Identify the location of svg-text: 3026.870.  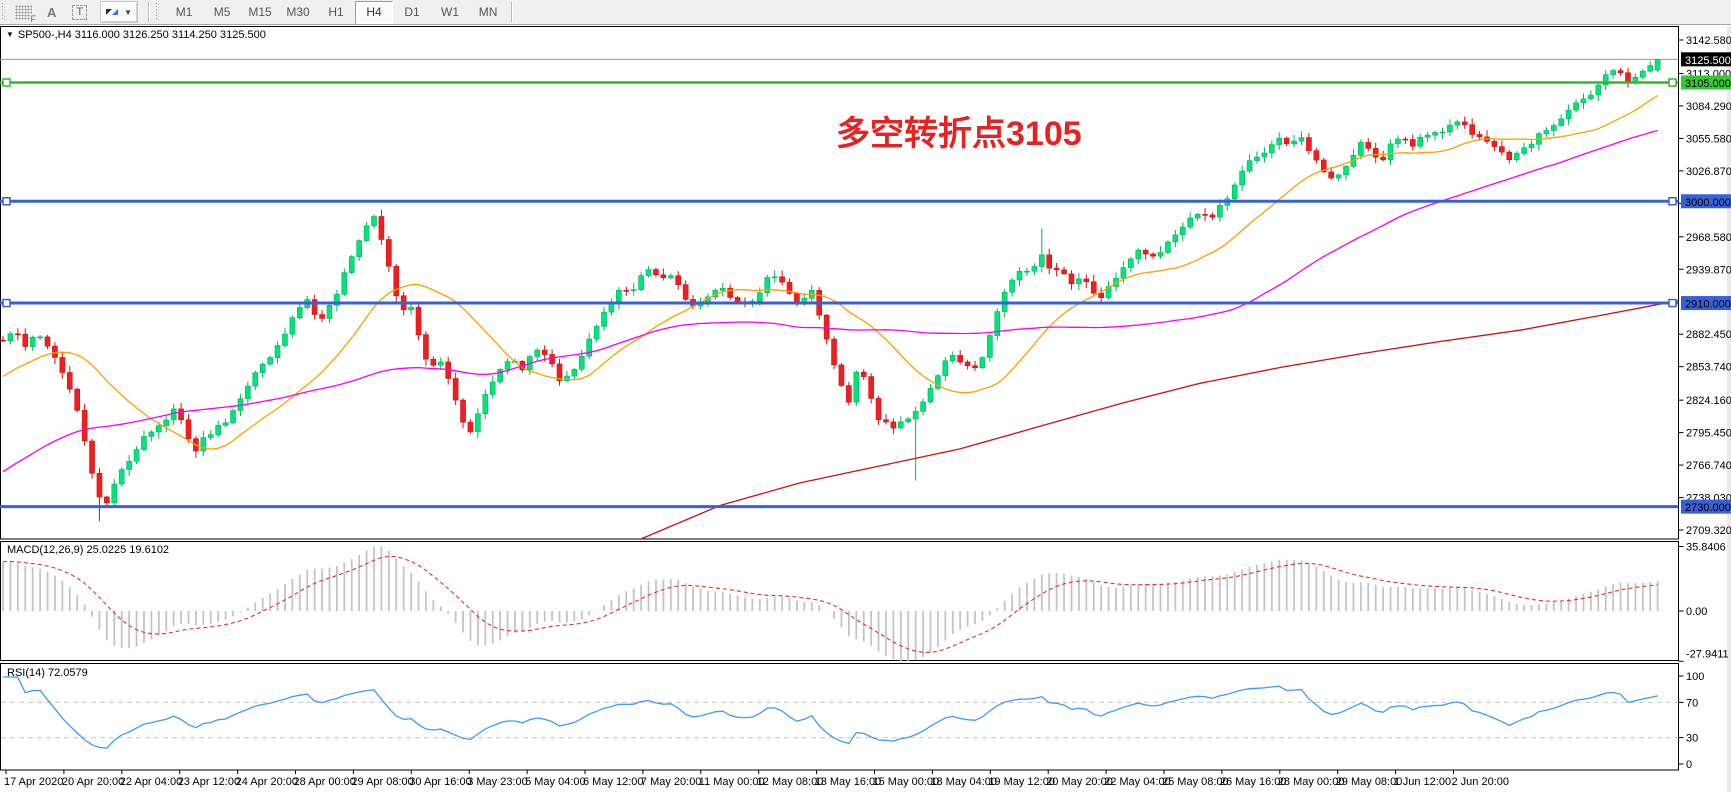
(1708, 172).